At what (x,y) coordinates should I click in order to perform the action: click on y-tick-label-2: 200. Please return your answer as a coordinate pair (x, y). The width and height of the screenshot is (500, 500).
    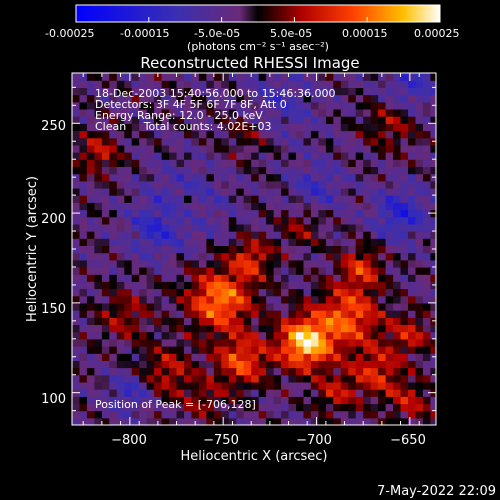
    Looking at the image, I should click on (53, 219).